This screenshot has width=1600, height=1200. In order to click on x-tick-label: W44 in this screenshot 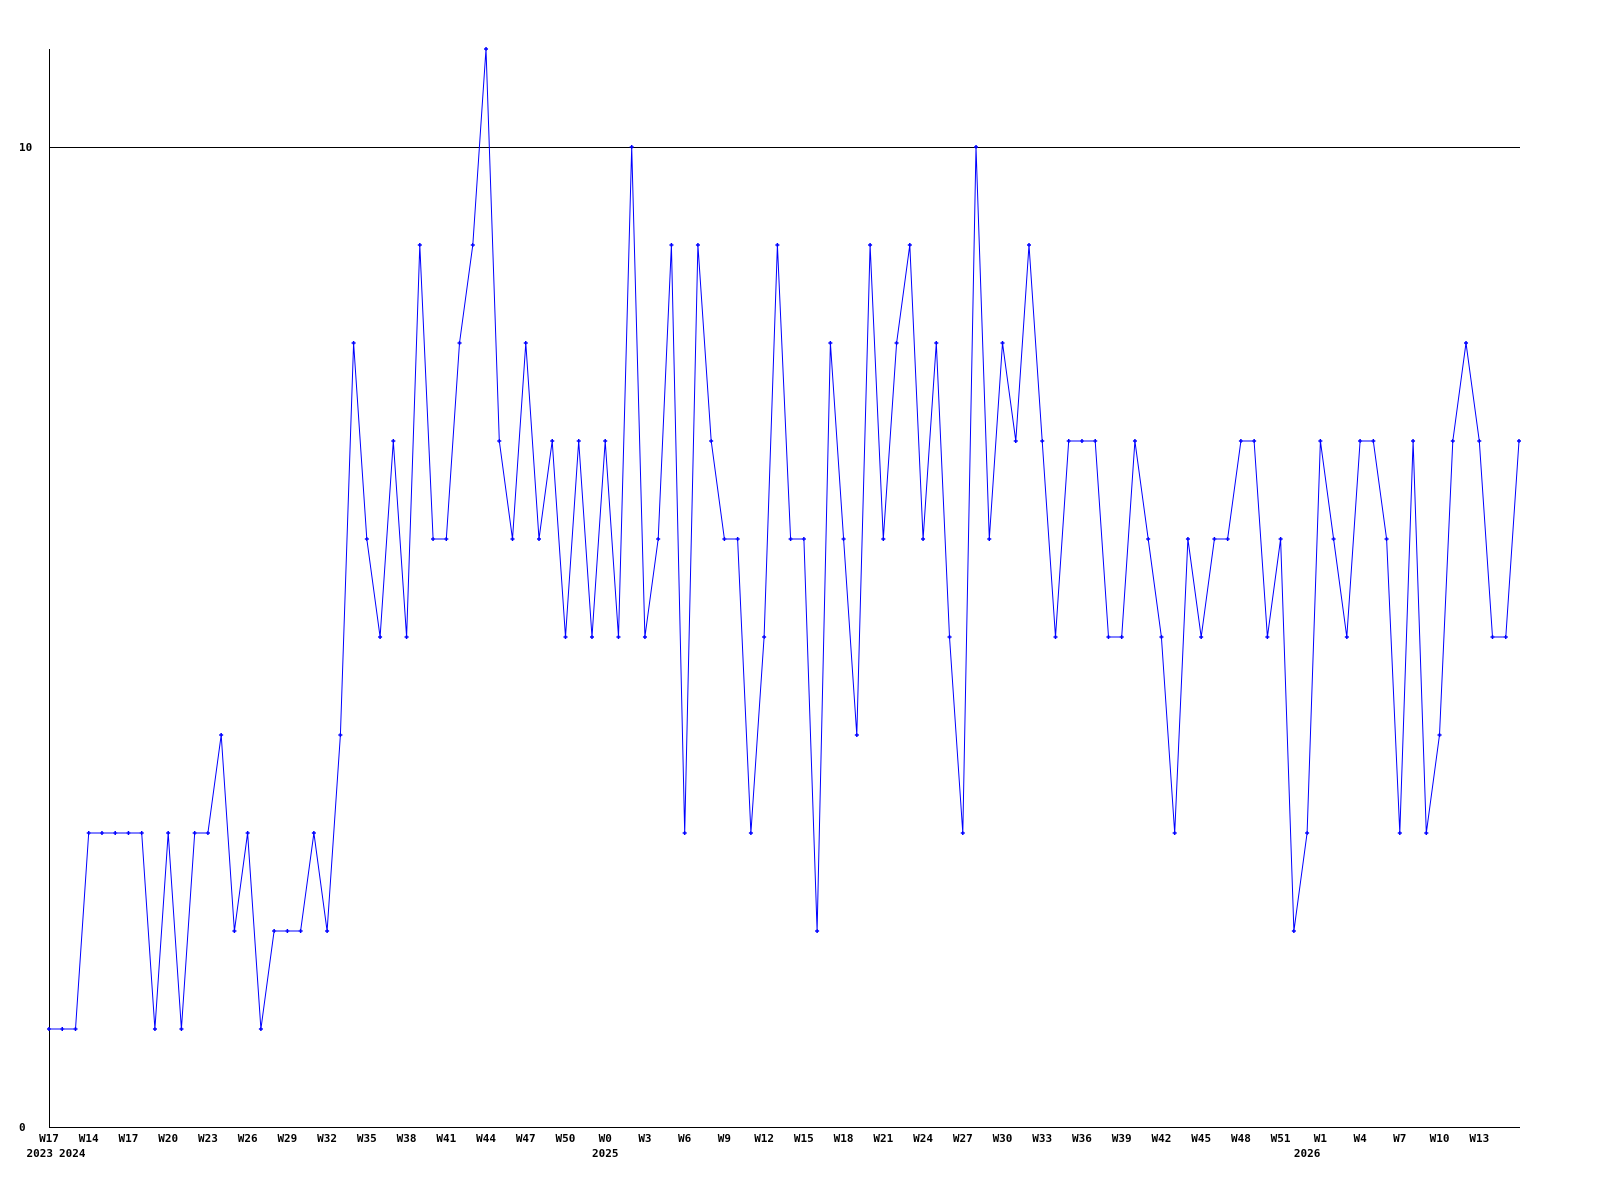, I will do `click(486, 1138)`.